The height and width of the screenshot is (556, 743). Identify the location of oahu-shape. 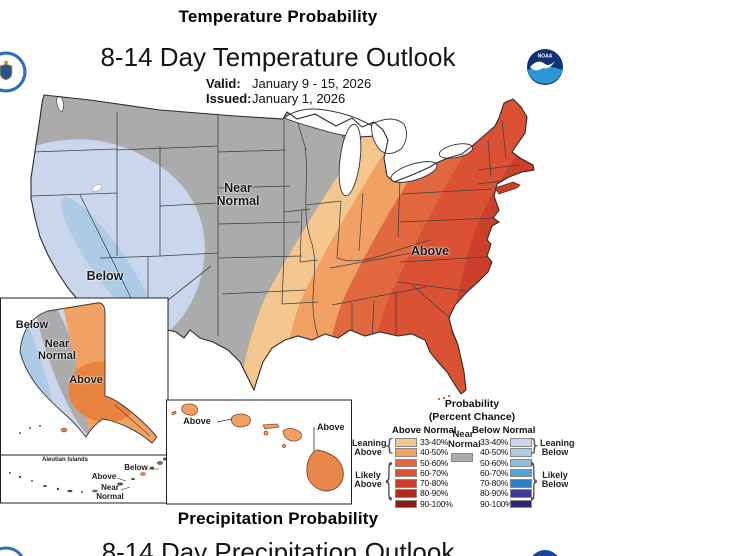
(240, 420).